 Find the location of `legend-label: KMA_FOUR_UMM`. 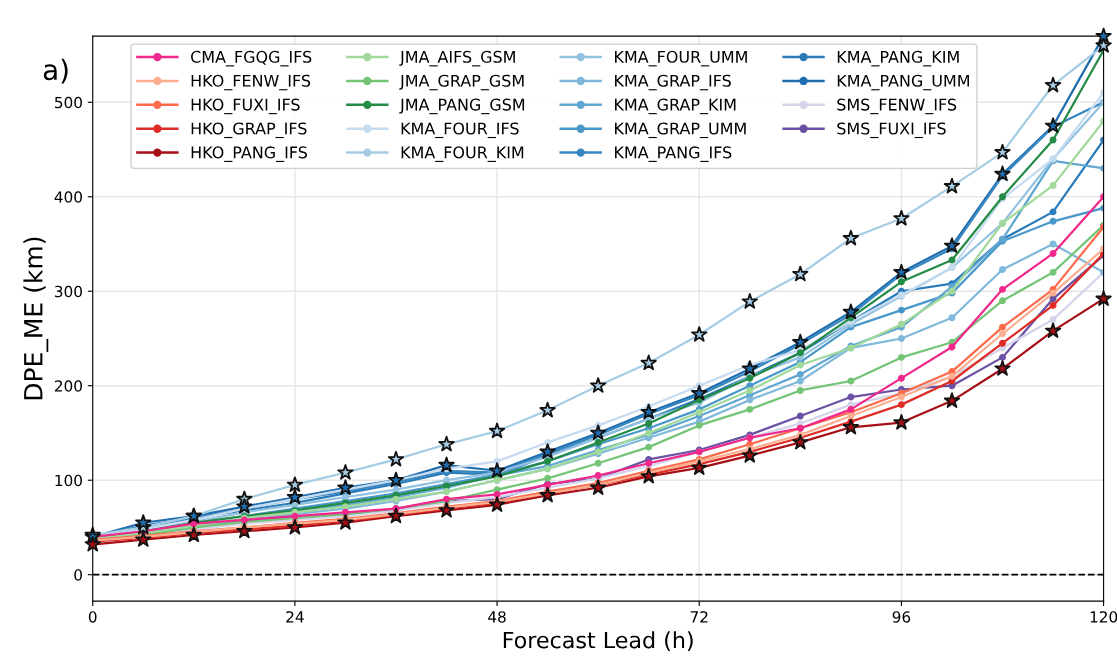

legend-label: KMA_FOUR_UMM is located at coordinates (681, 58).